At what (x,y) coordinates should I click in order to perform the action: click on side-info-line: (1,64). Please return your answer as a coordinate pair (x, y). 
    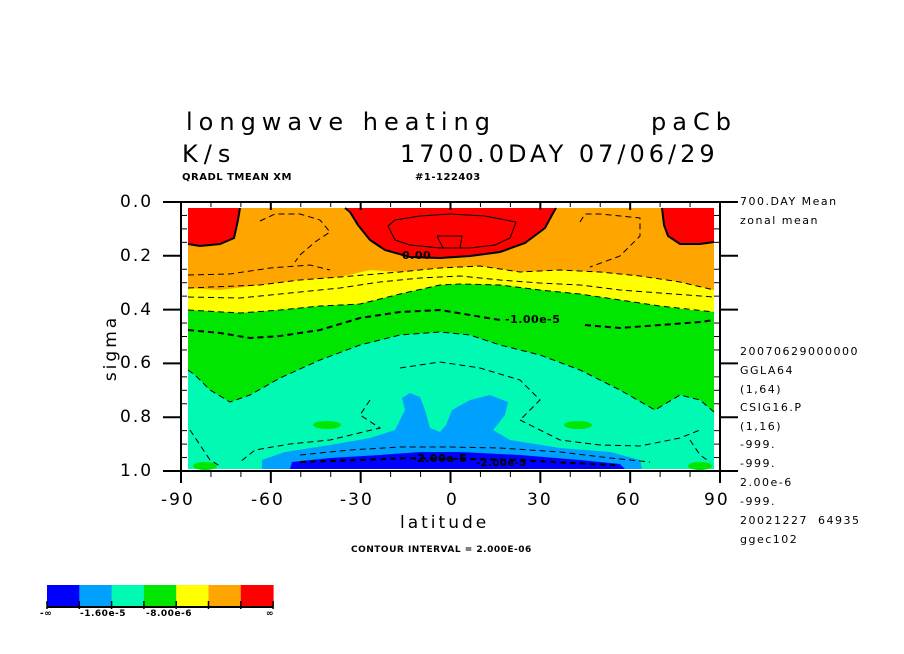
    Looking at the image, I should click on (761, 389).